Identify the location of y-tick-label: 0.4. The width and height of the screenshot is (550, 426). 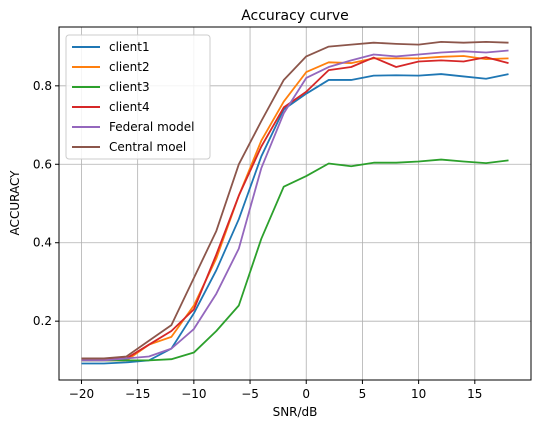
(42, 243).